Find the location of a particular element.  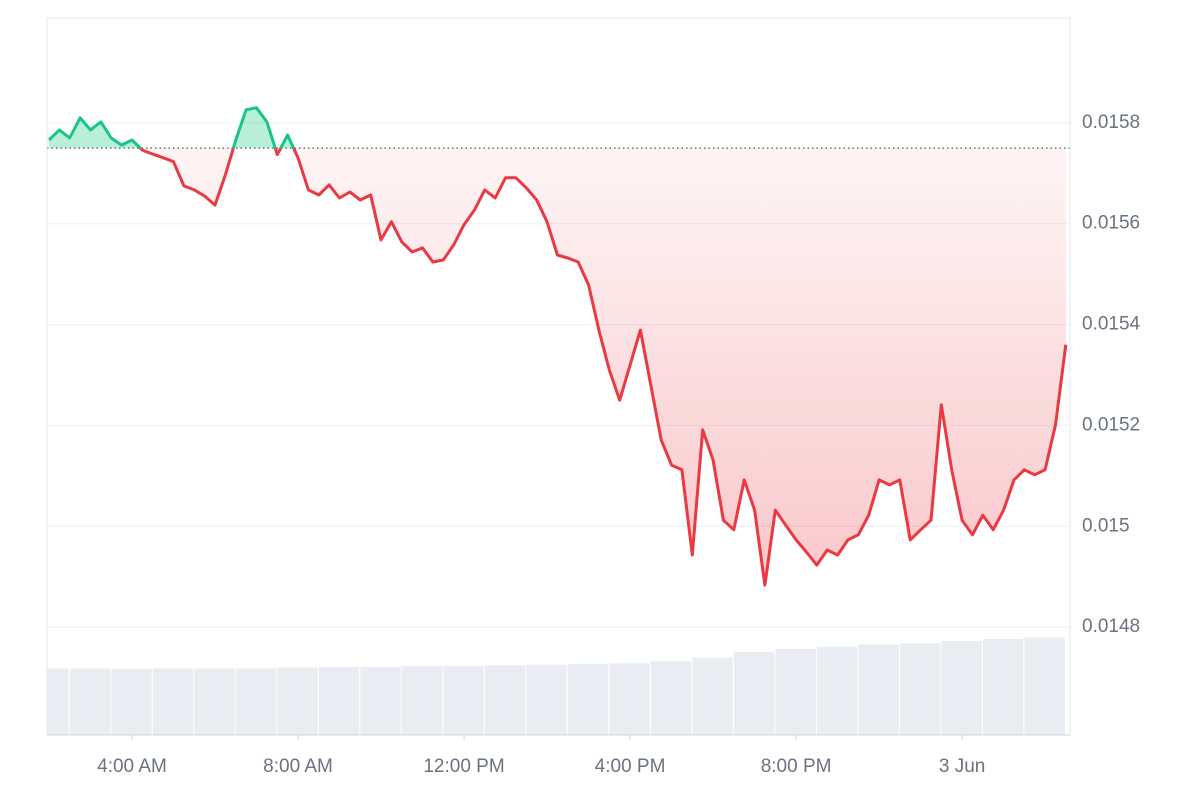

y-tick-label: 0.015 is located at coordinates (1106, 525).